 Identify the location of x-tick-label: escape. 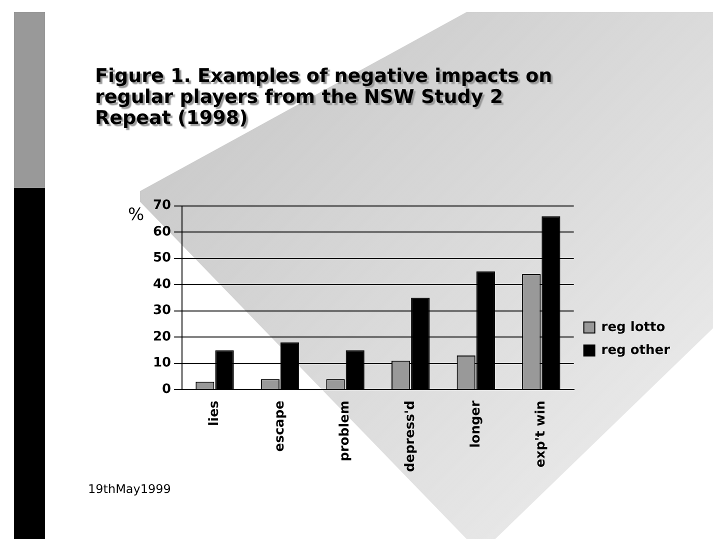
(280, 426).